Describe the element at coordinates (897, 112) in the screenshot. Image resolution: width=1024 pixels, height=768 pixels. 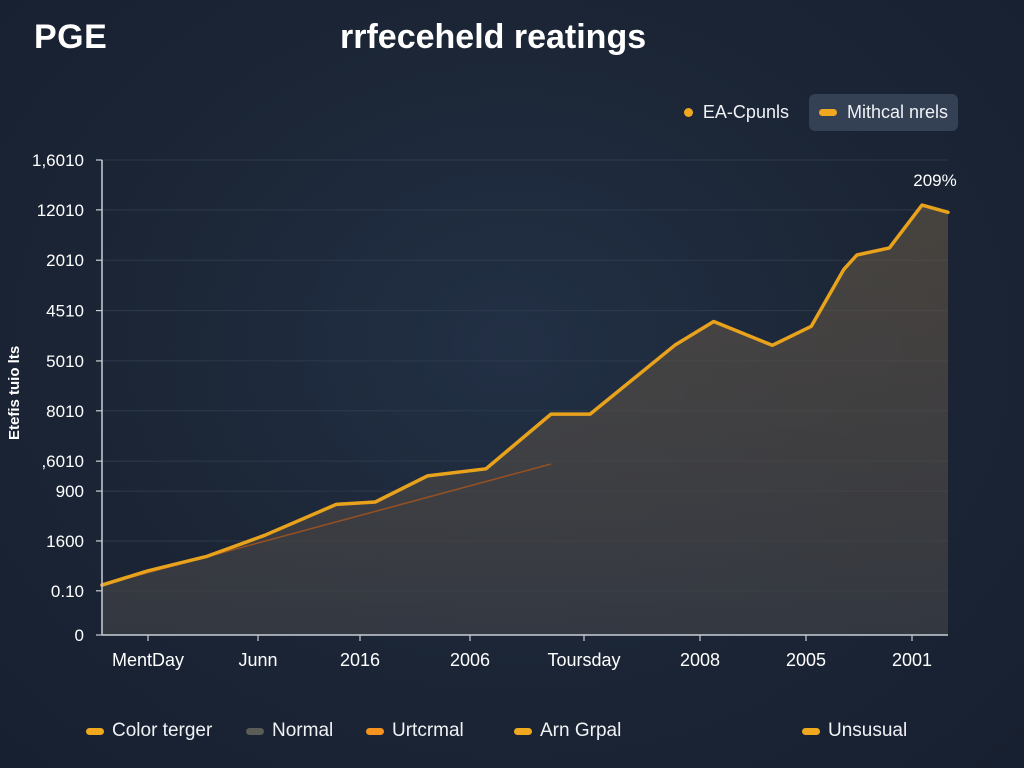
I see `legend-label: Mithcal nrels` at that location.